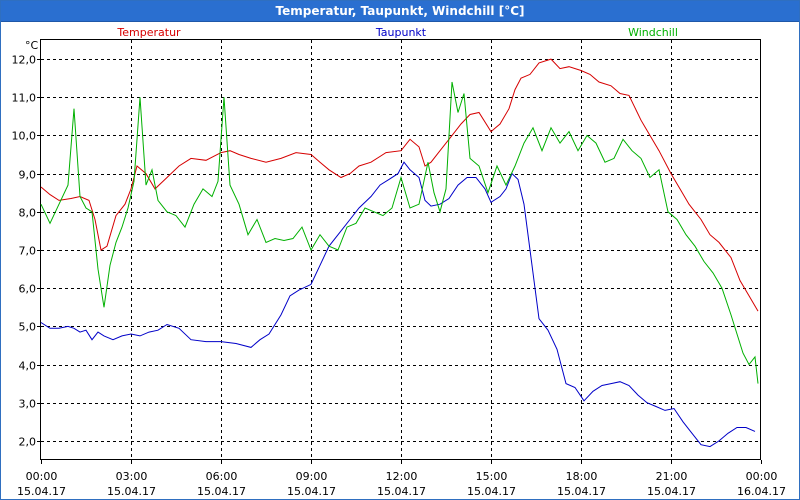  I want to click on y-tick-label: 4,0, so click(28, 366).